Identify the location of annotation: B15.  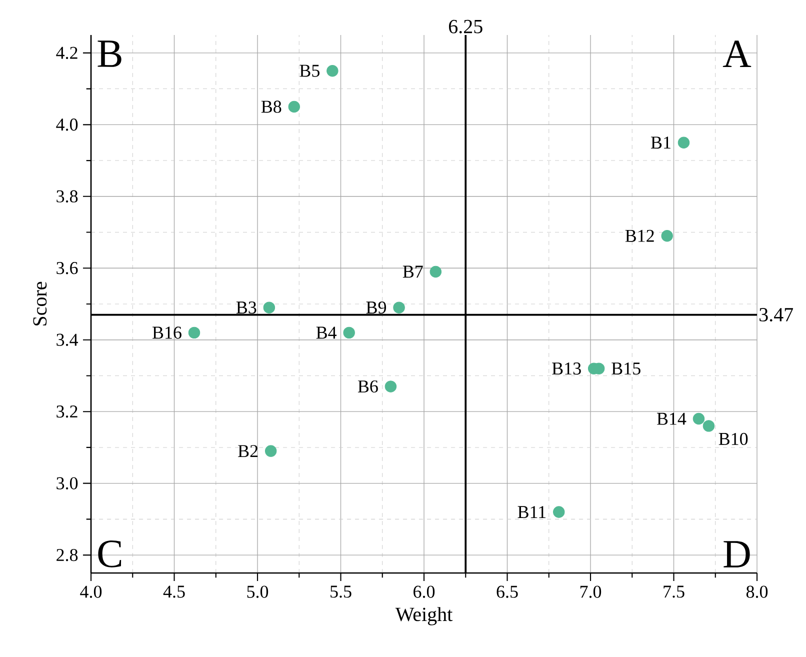
(626, 368).